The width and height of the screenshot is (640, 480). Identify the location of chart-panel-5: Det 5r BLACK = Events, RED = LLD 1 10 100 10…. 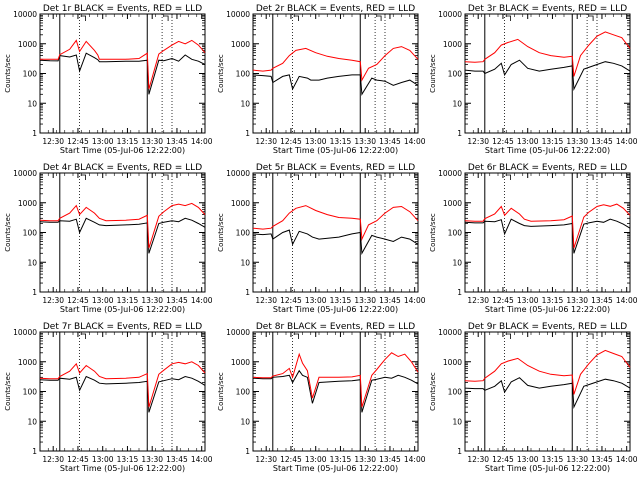
(321, 238).